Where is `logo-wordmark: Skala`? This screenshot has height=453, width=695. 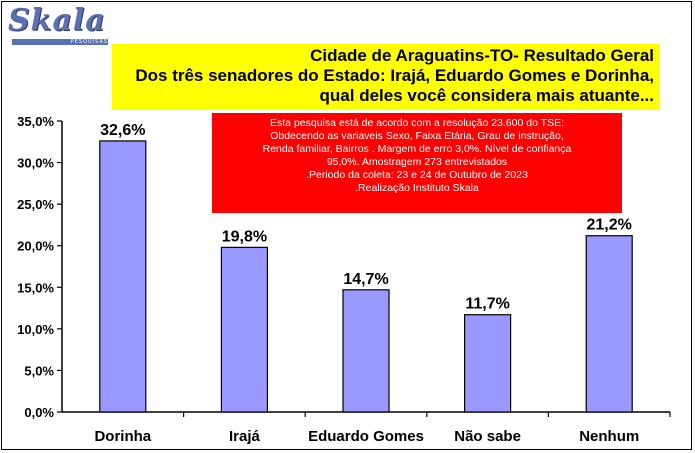
logo-wordmark: Skala is located at coordinates (57, 20).